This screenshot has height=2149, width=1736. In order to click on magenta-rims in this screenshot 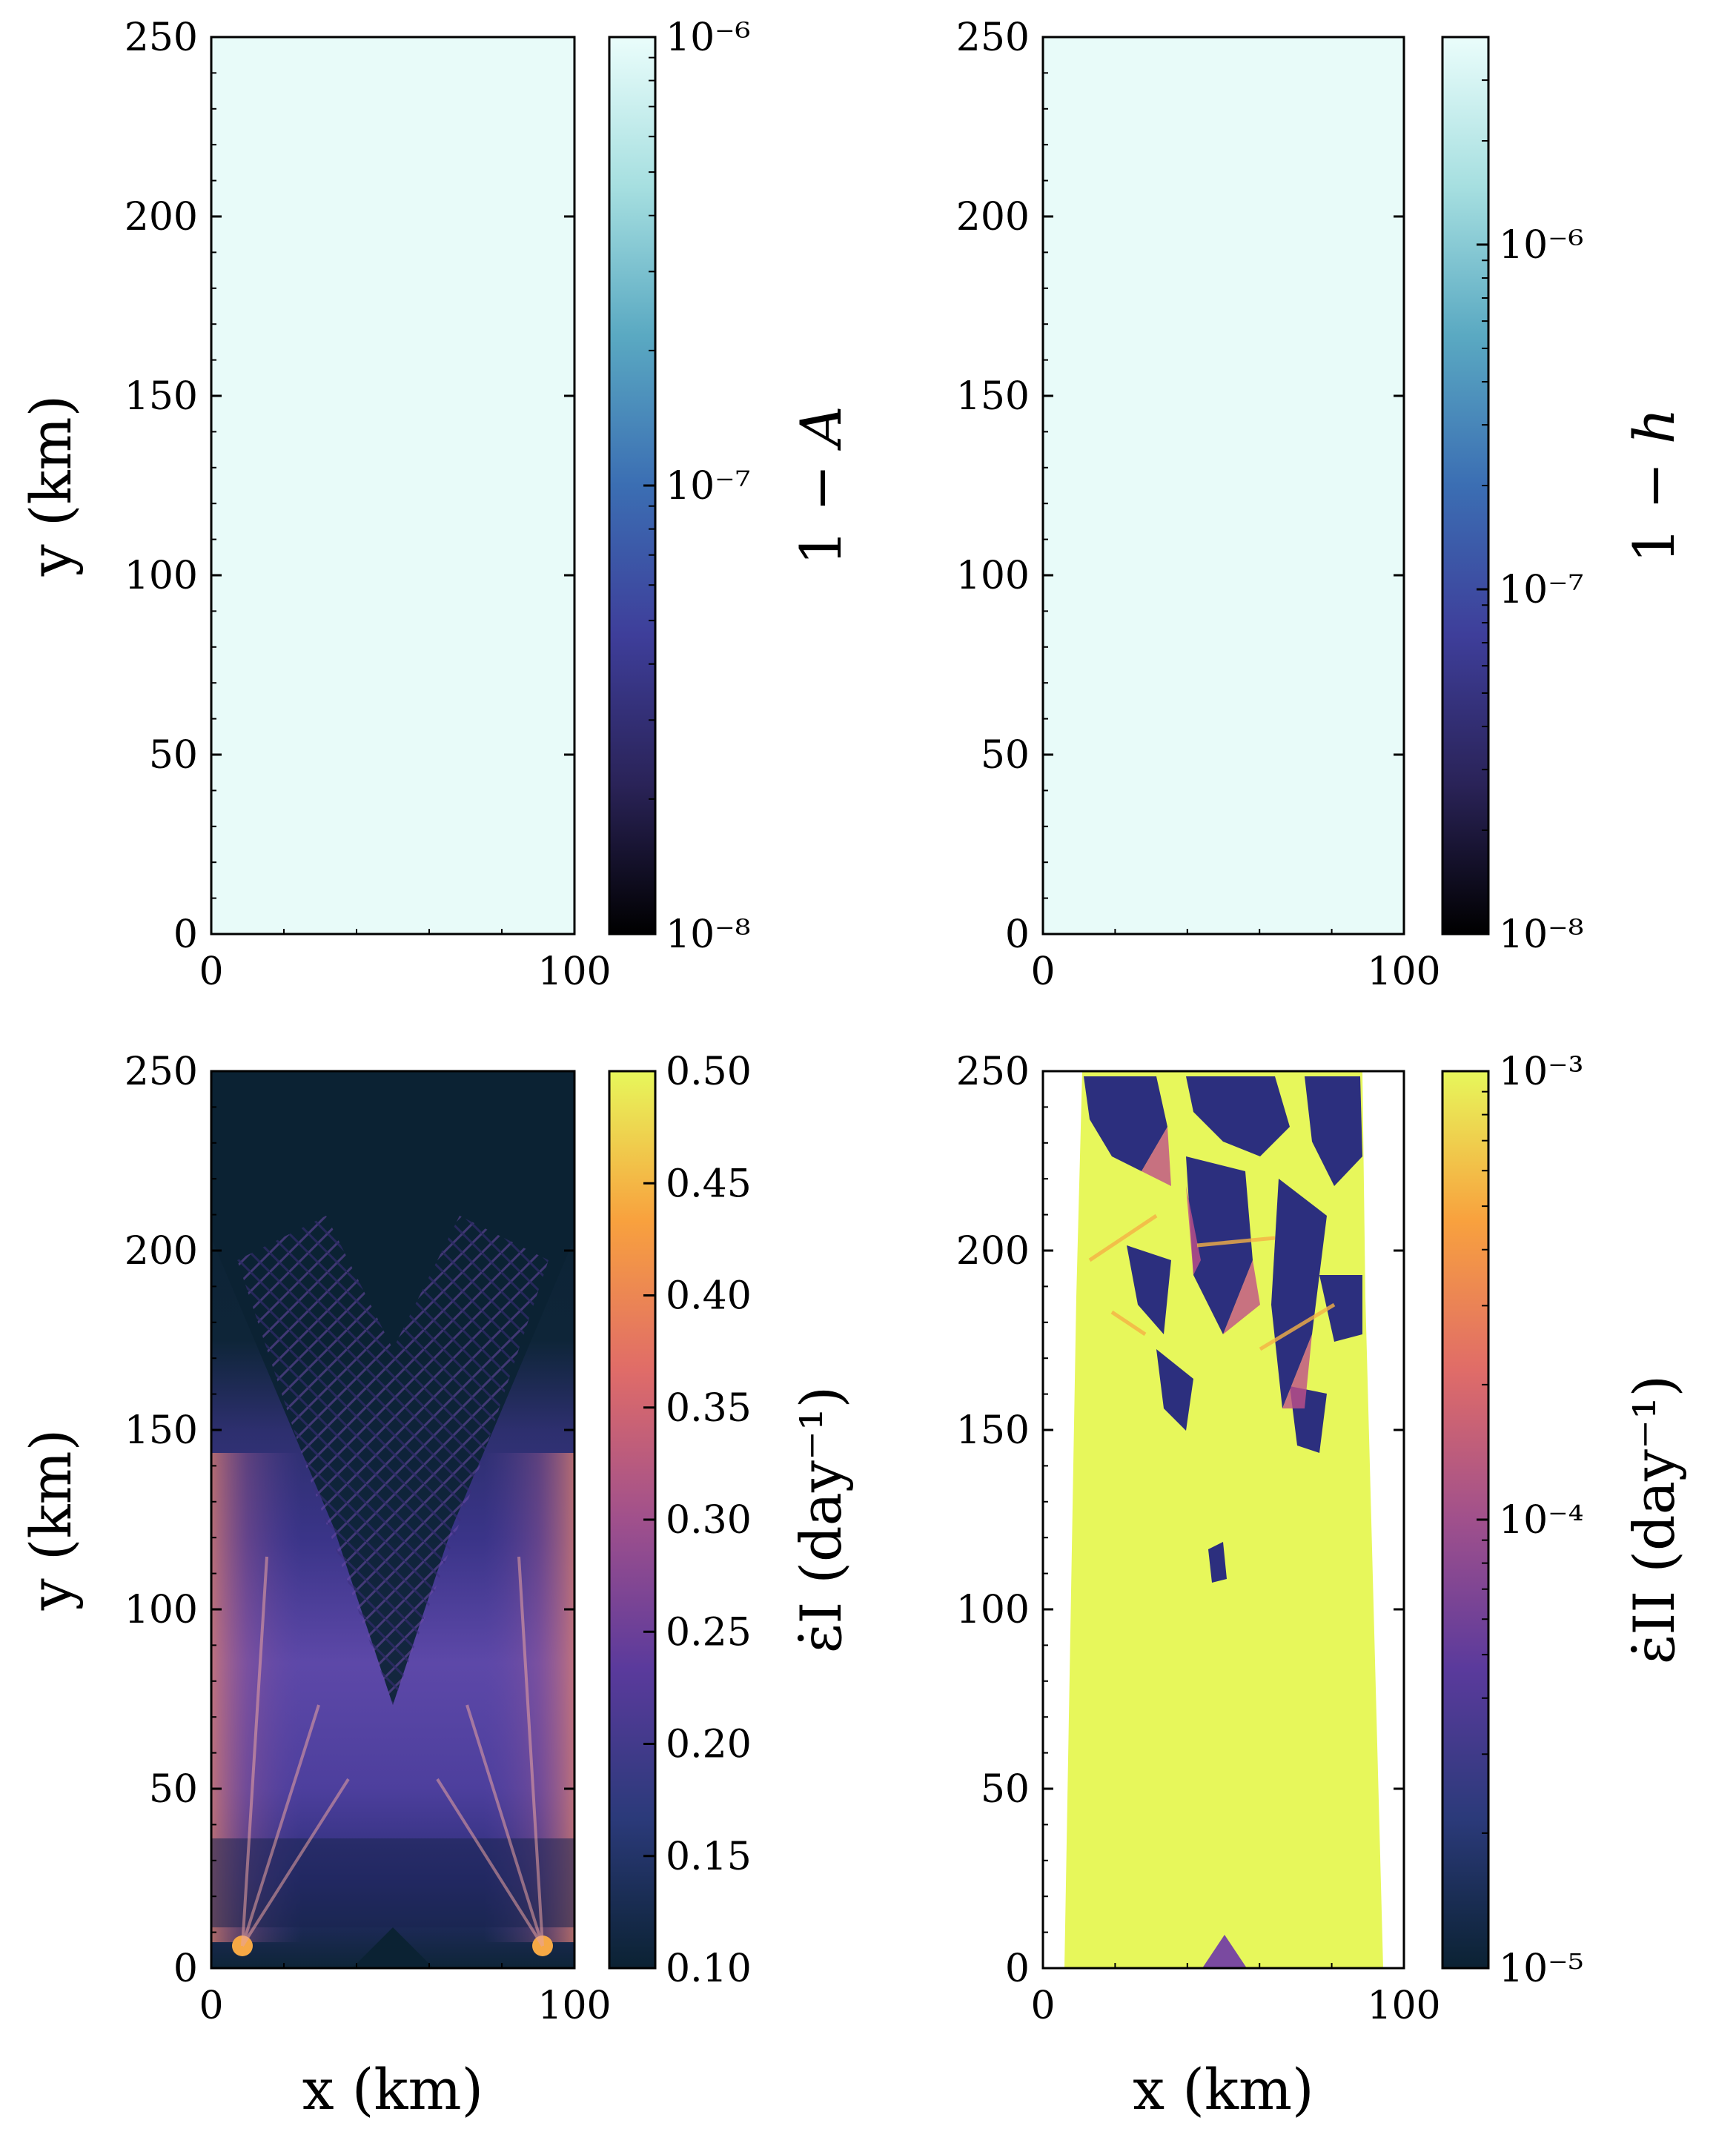, I will do `click(1227, 1268)`.